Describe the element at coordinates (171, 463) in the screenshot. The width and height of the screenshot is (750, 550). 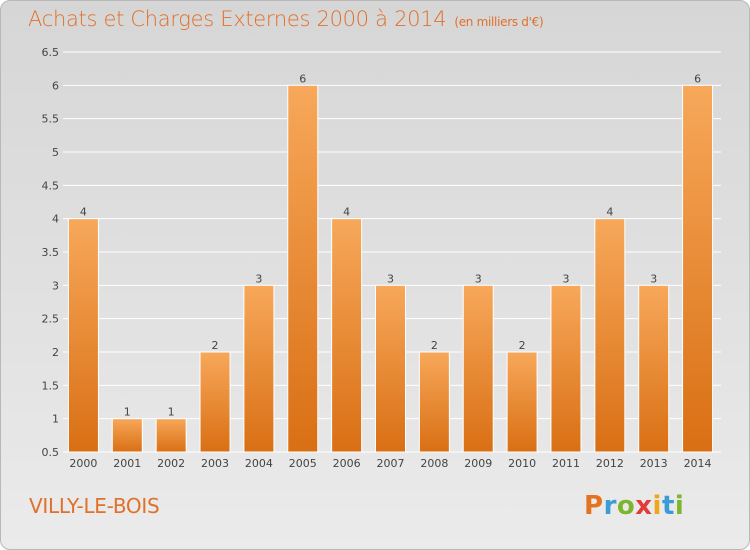
I see `x-tick-label: 2002` at that location.